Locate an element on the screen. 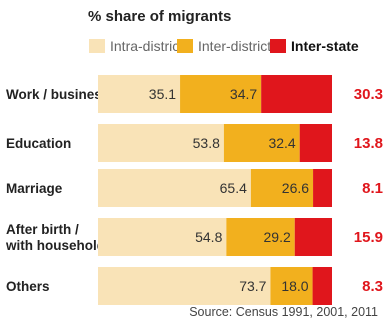 This screenshot has height=329, width=386. bar-intra-district-others is located at coordinates (184, 286).